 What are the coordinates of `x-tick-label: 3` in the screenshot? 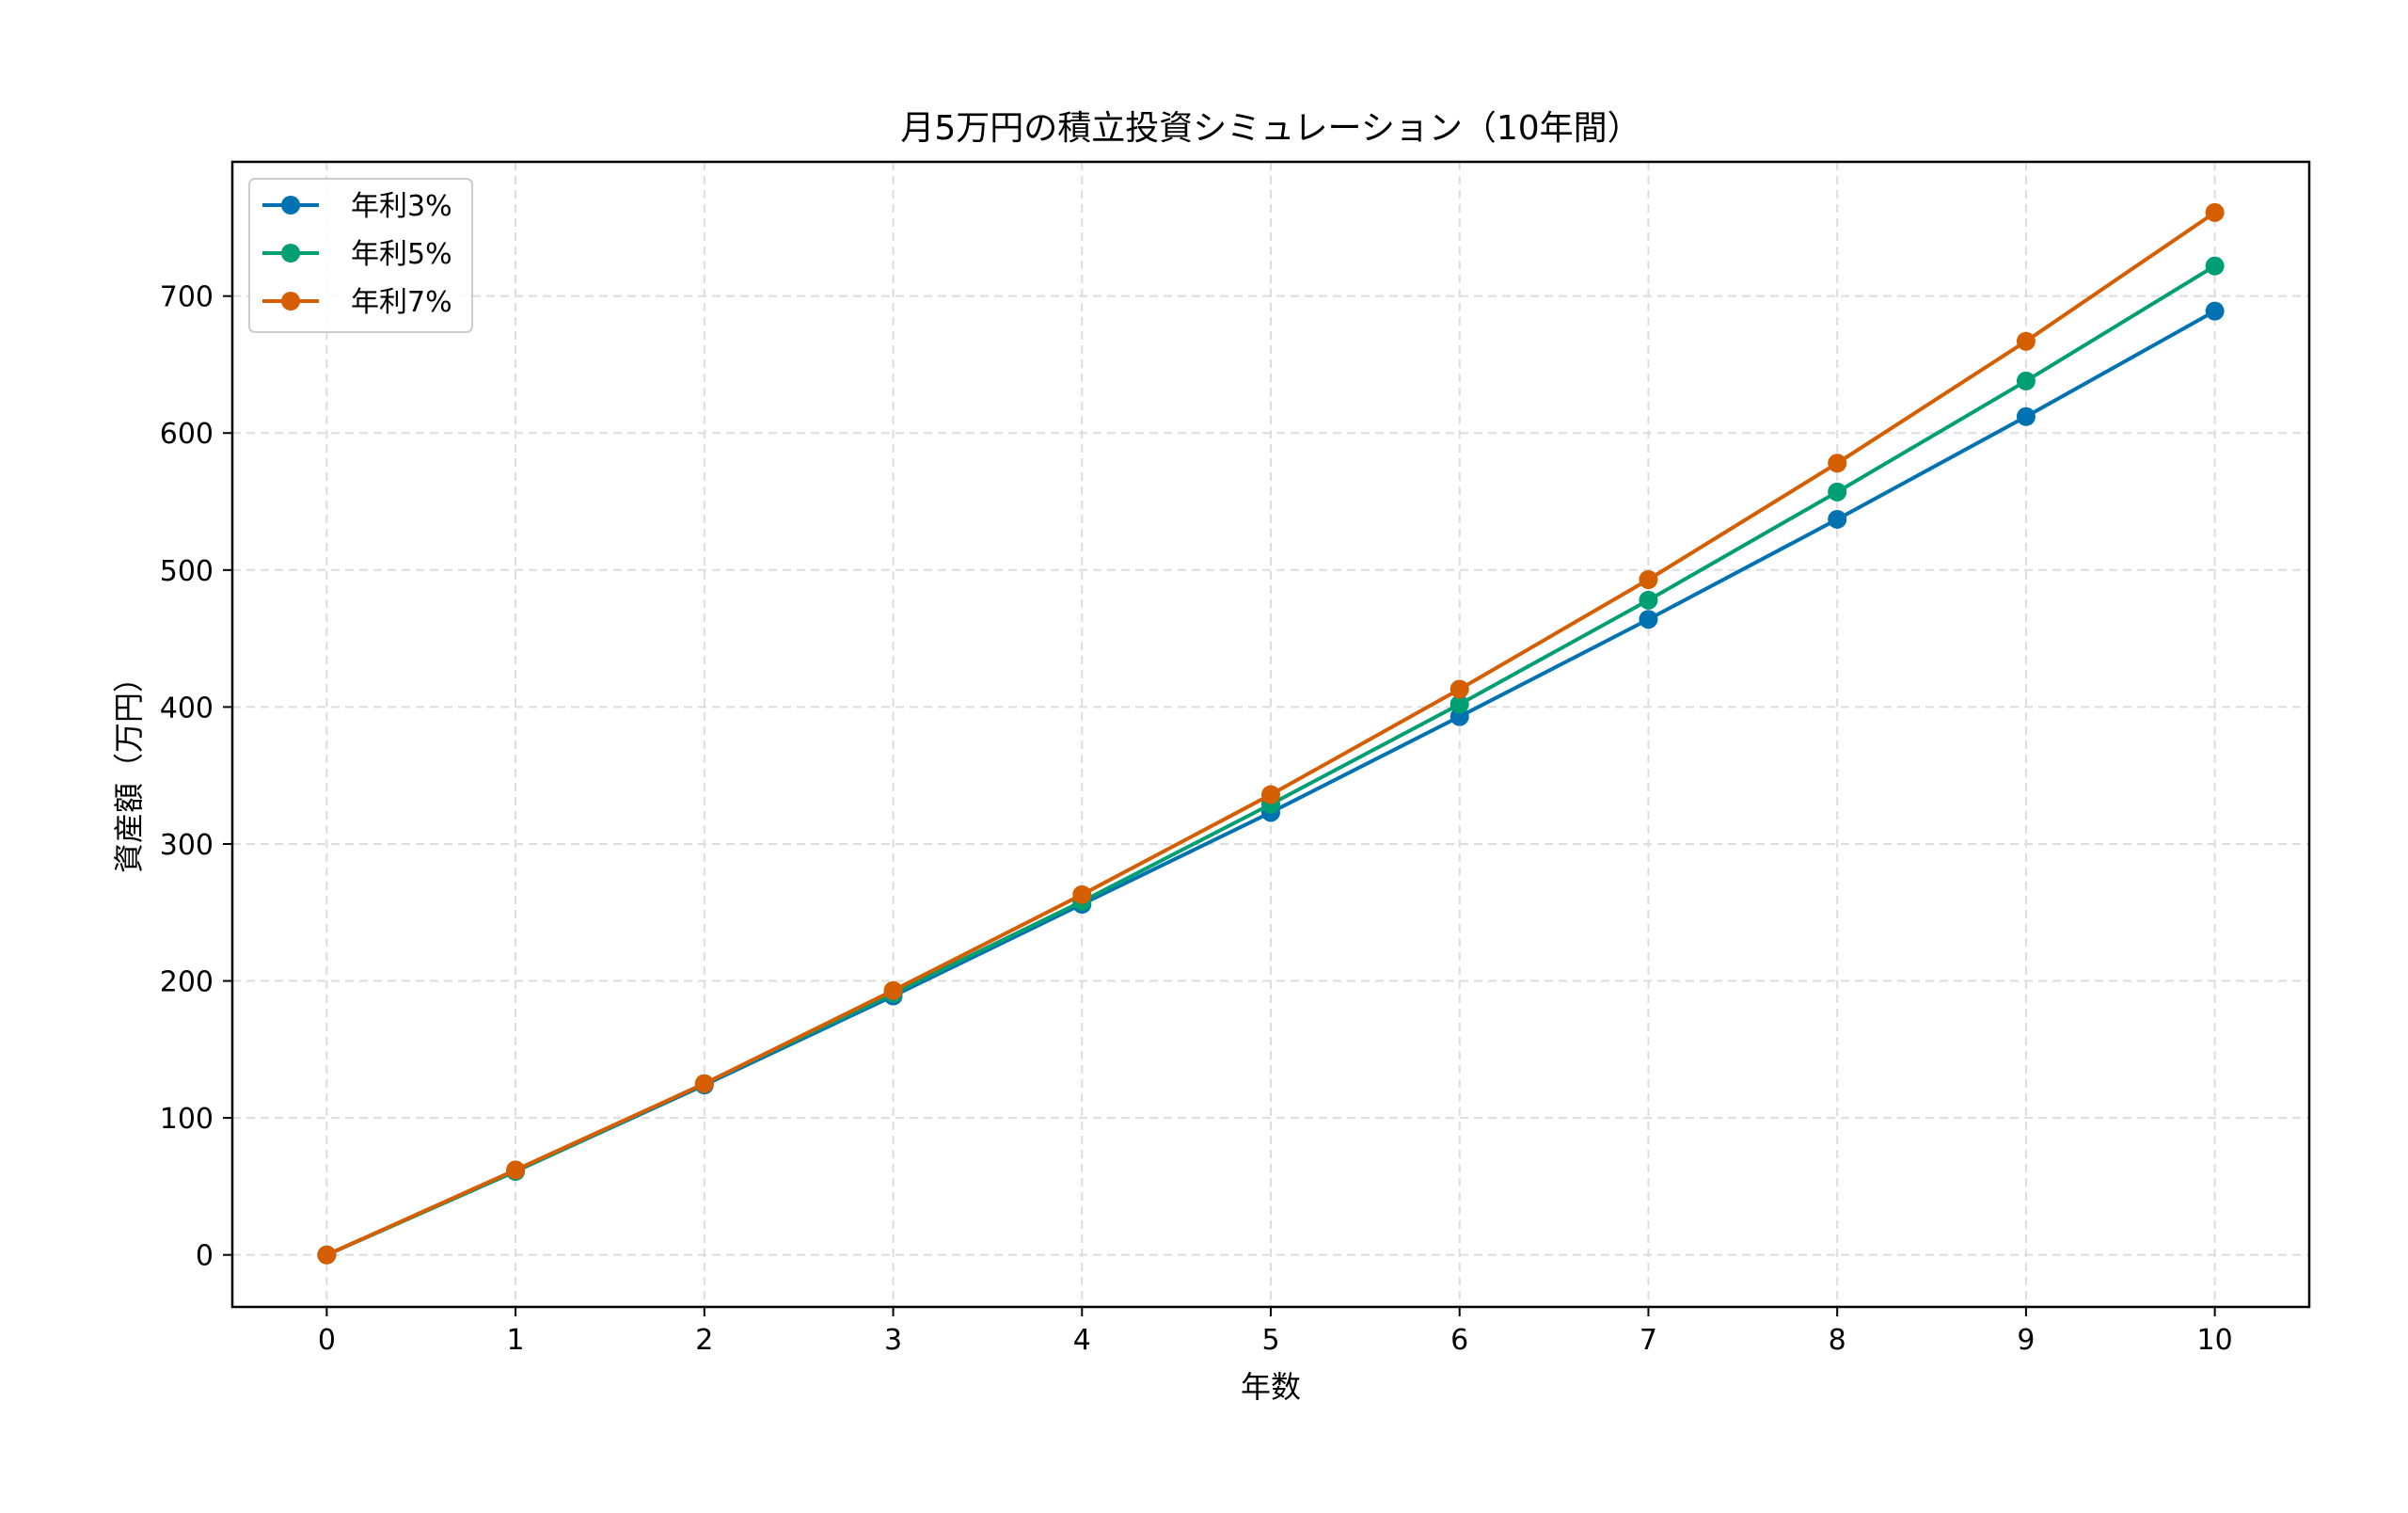 It's located at (893, 1340).